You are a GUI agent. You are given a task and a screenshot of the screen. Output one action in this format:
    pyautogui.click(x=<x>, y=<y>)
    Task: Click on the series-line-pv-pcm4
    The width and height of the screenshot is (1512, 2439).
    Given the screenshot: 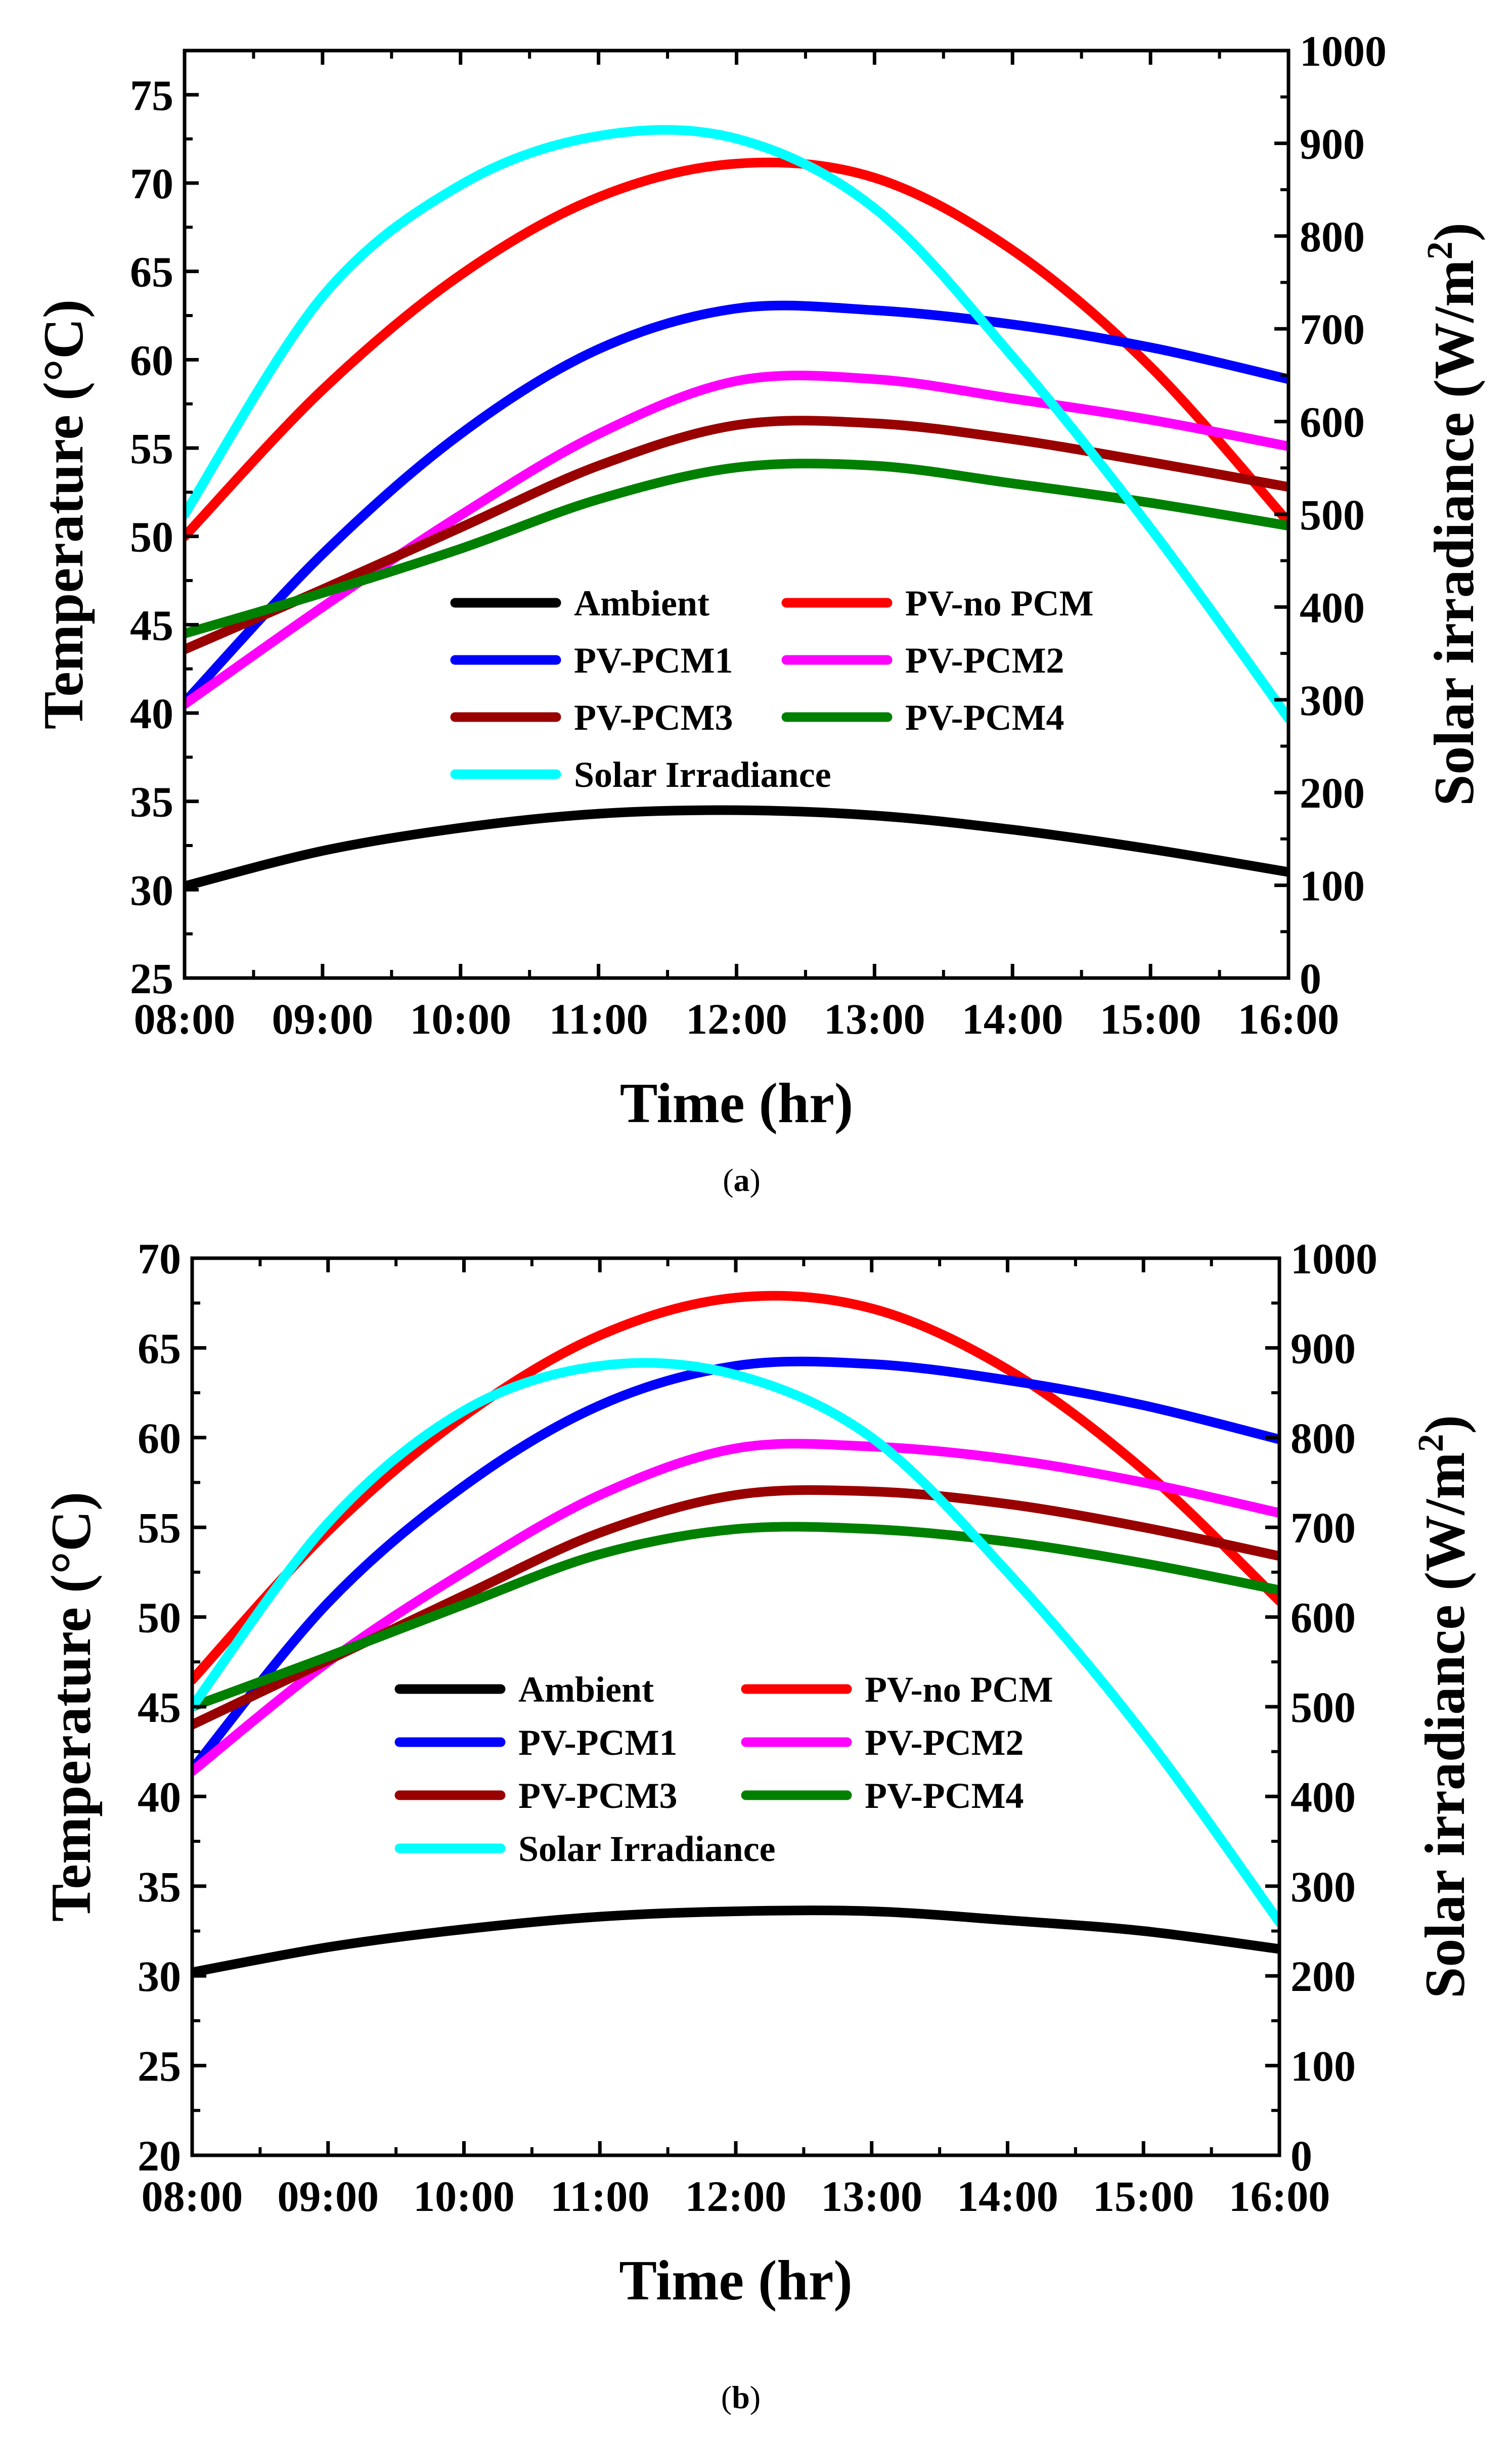 What is the action you would take?
    pyautogui.click(x=735, y=1617)
    